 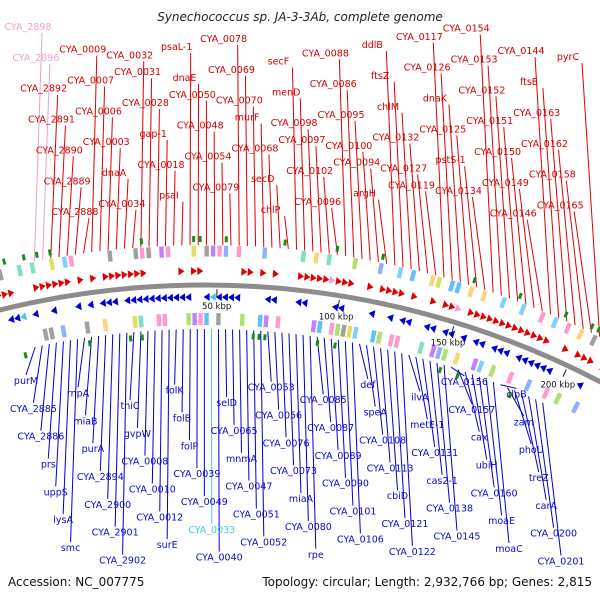 What do you see at coordinates (70, 548) in the screenshot?
I see `reverse-gene-label-6: smc` at bounding box center [70, 548].